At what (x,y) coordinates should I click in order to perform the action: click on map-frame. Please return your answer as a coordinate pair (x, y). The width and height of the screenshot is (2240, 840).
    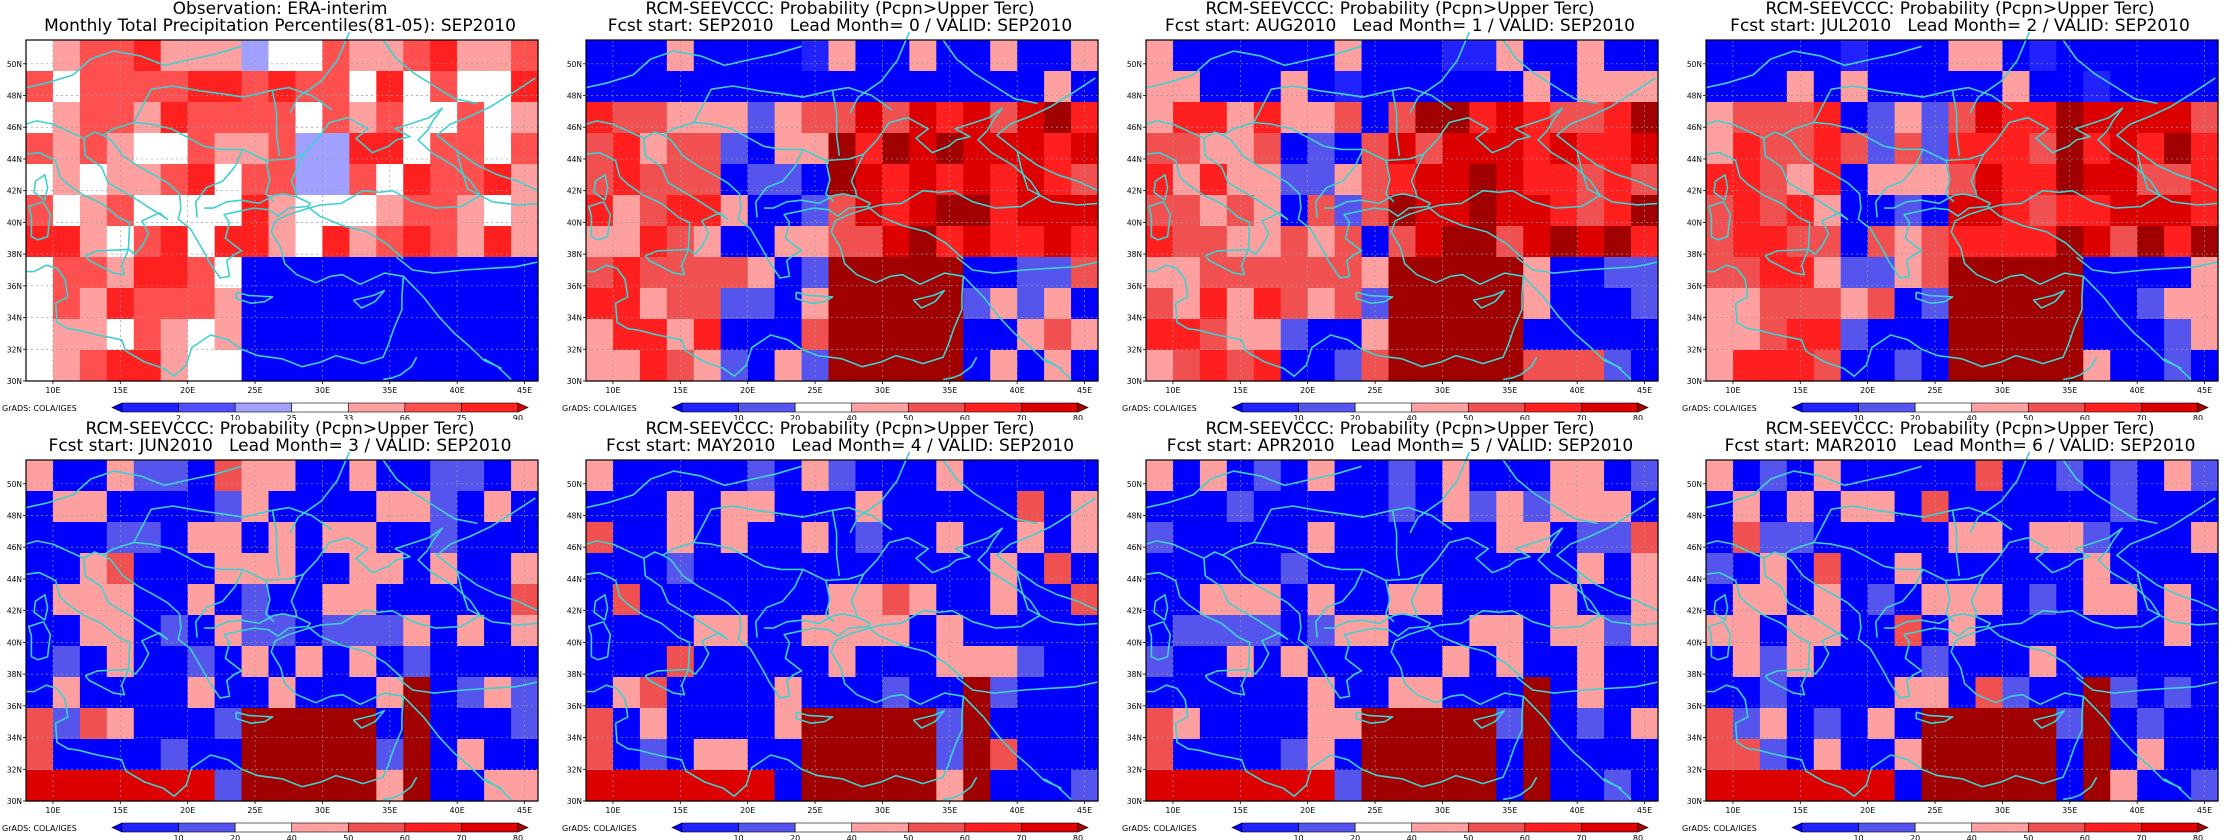
    Looking at the image, I should click on (282, 210).